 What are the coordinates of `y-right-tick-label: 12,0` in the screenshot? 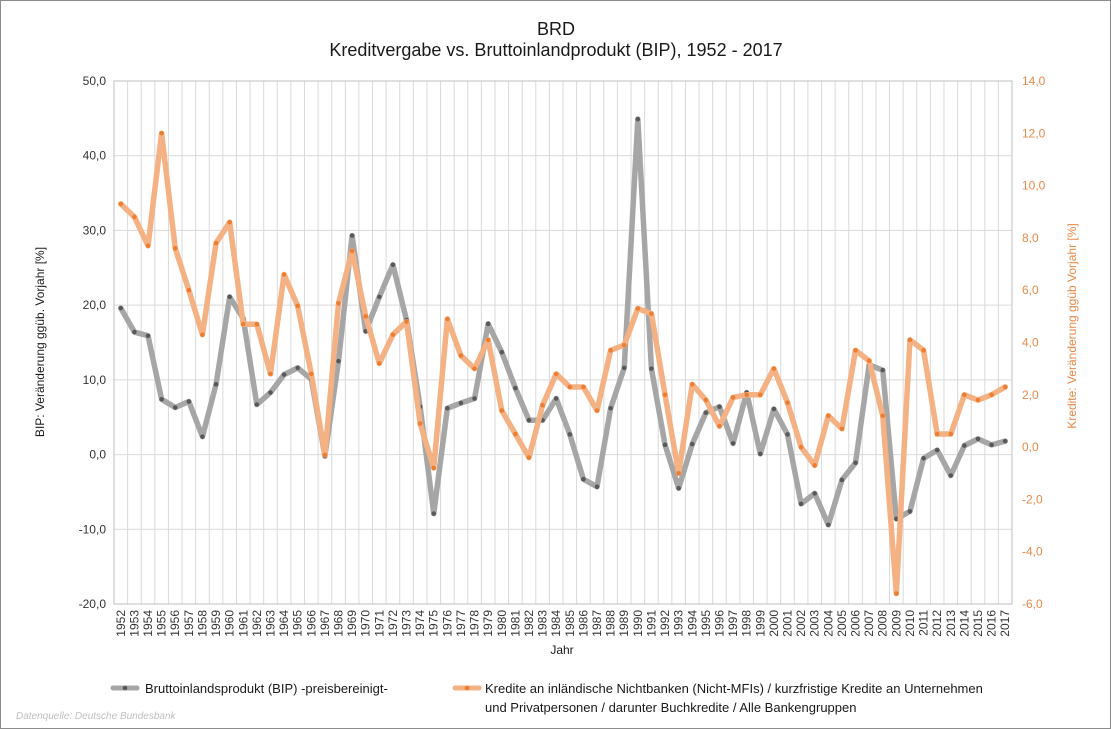 It's located at (1034, 133).